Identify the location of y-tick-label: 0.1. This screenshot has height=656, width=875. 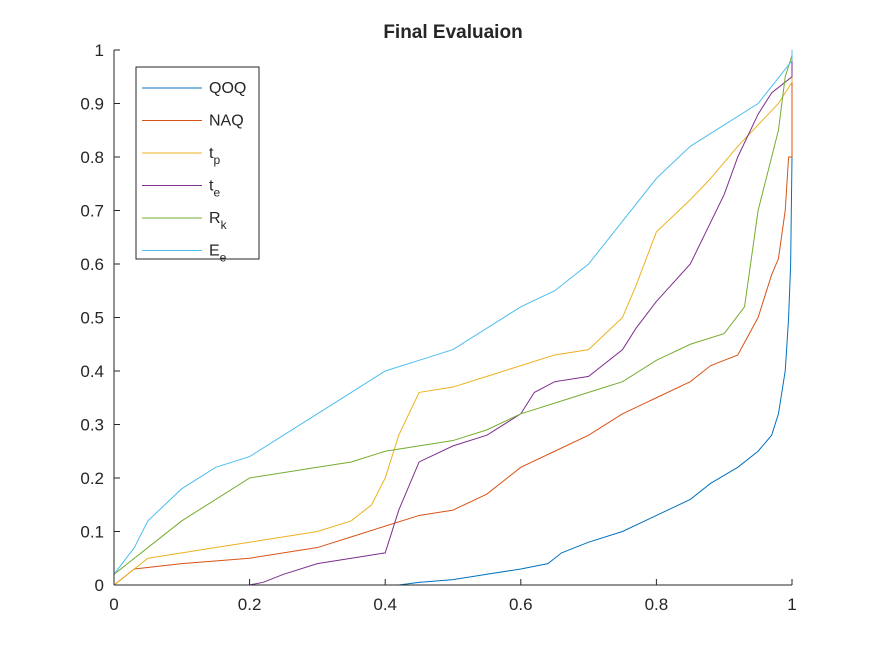
(92, 532).